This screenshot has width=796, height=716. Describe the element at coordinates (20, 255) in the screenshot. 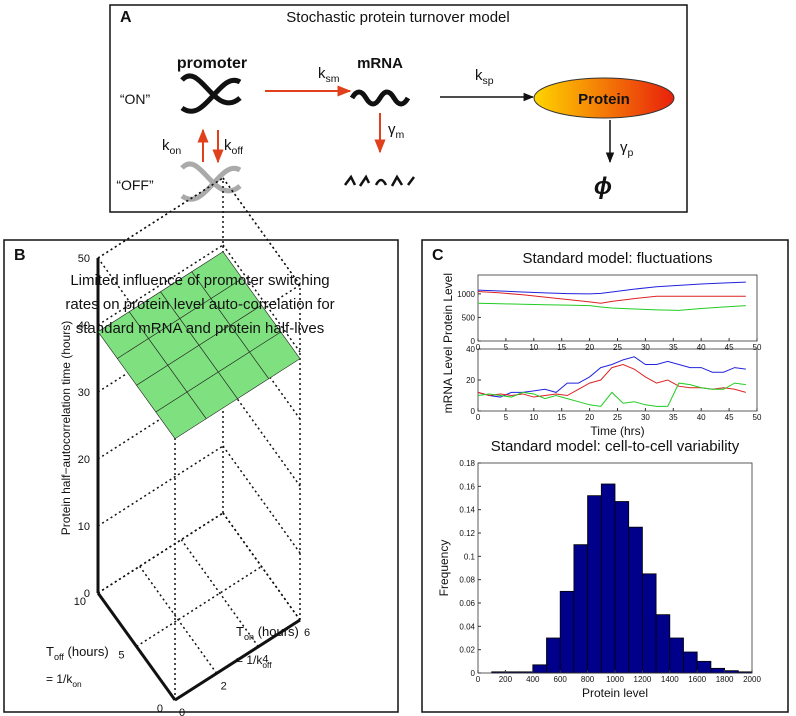

I see `panel-label: B` at that location.